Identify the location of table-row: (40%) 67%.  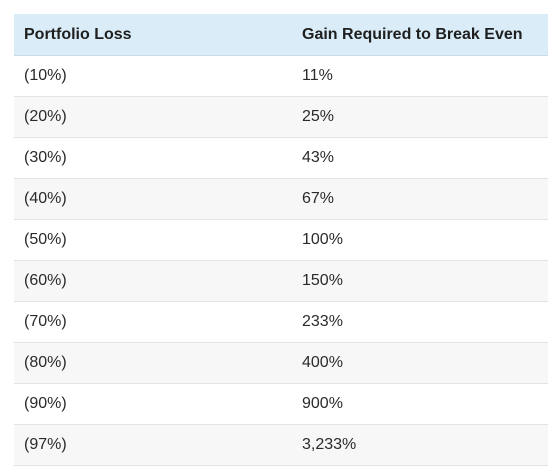
(281, 199).